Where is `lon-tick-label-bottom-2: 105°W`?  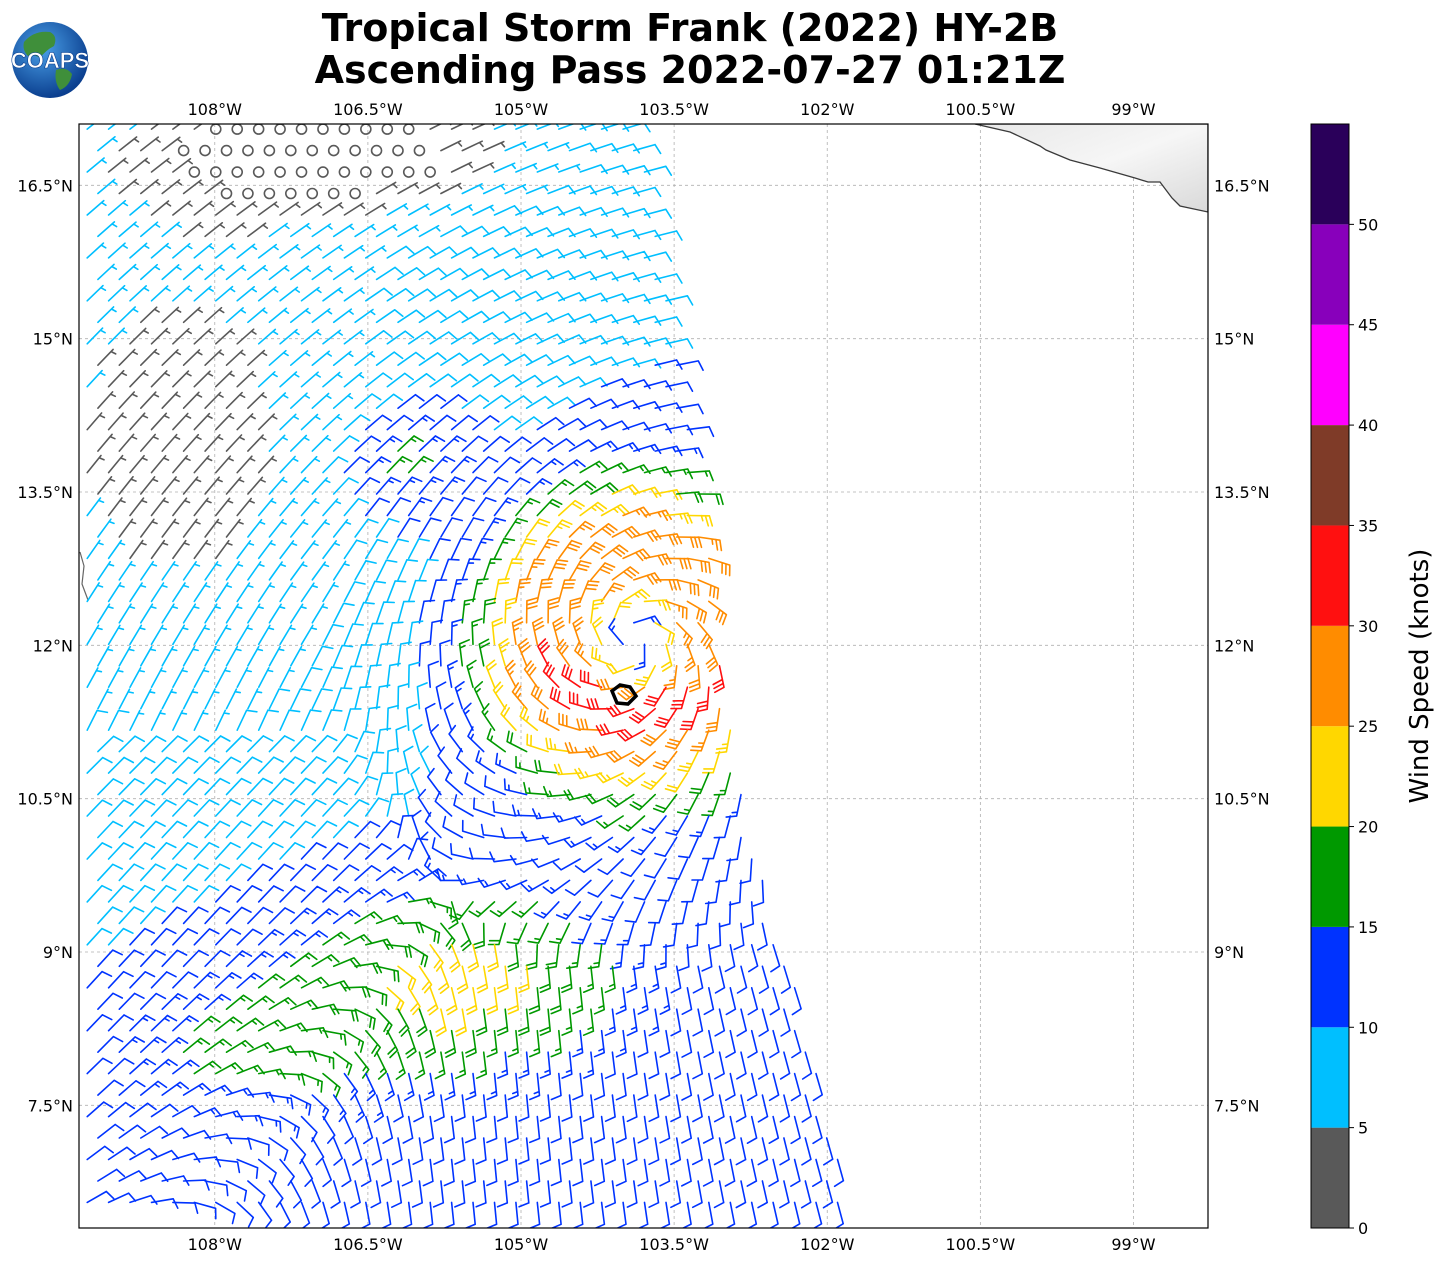 lon-tick-label-bottom-2: 105°W is located at coordinates (521, 1244).